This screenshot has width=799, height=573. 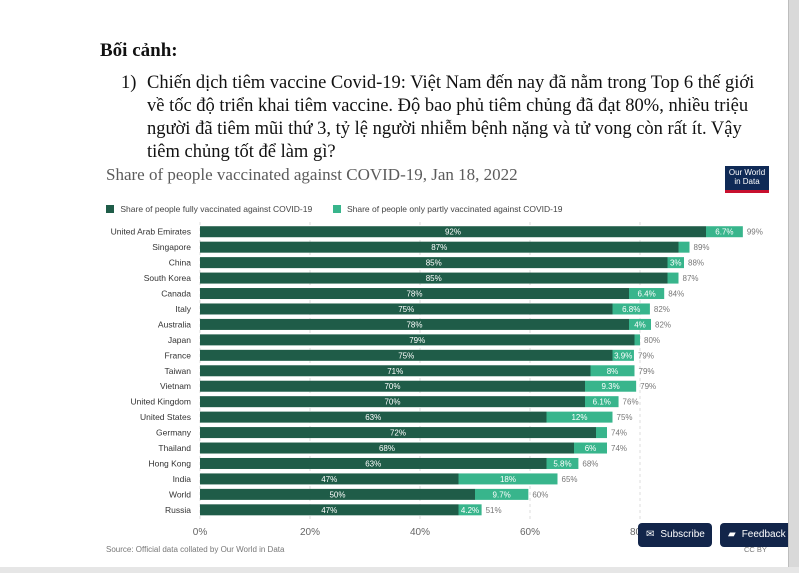 What do you see at coordinates (151, 232) in the screenshot?
I see `category-label: United Arab Emirates` at bounding box center [151, 232].